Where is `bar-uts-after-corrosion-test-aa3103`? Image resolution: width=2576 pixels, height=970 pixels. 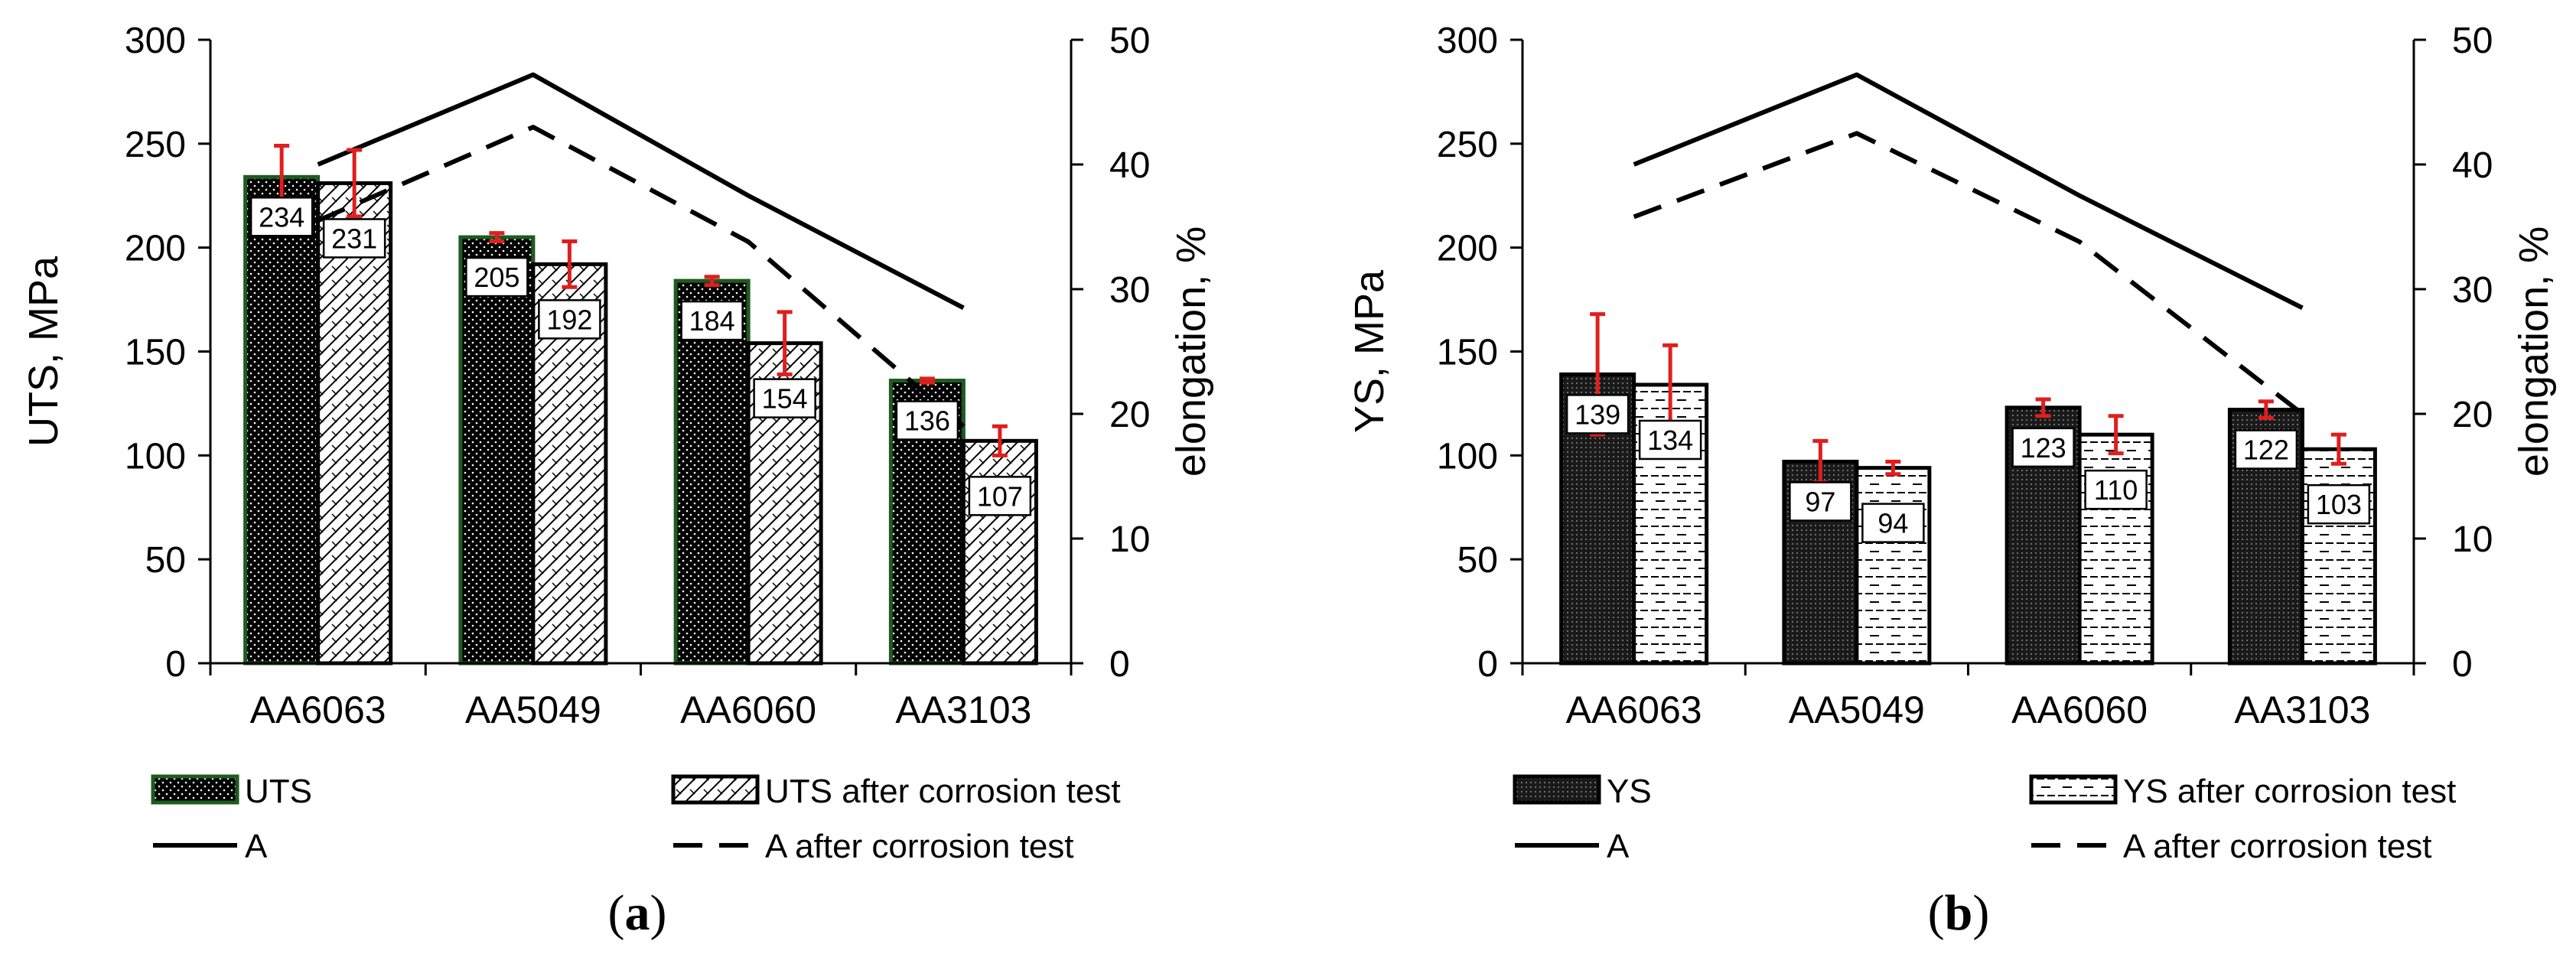
bar-uts-after-corrosion-test-aa3103 is located at coordinates (1000, 552).